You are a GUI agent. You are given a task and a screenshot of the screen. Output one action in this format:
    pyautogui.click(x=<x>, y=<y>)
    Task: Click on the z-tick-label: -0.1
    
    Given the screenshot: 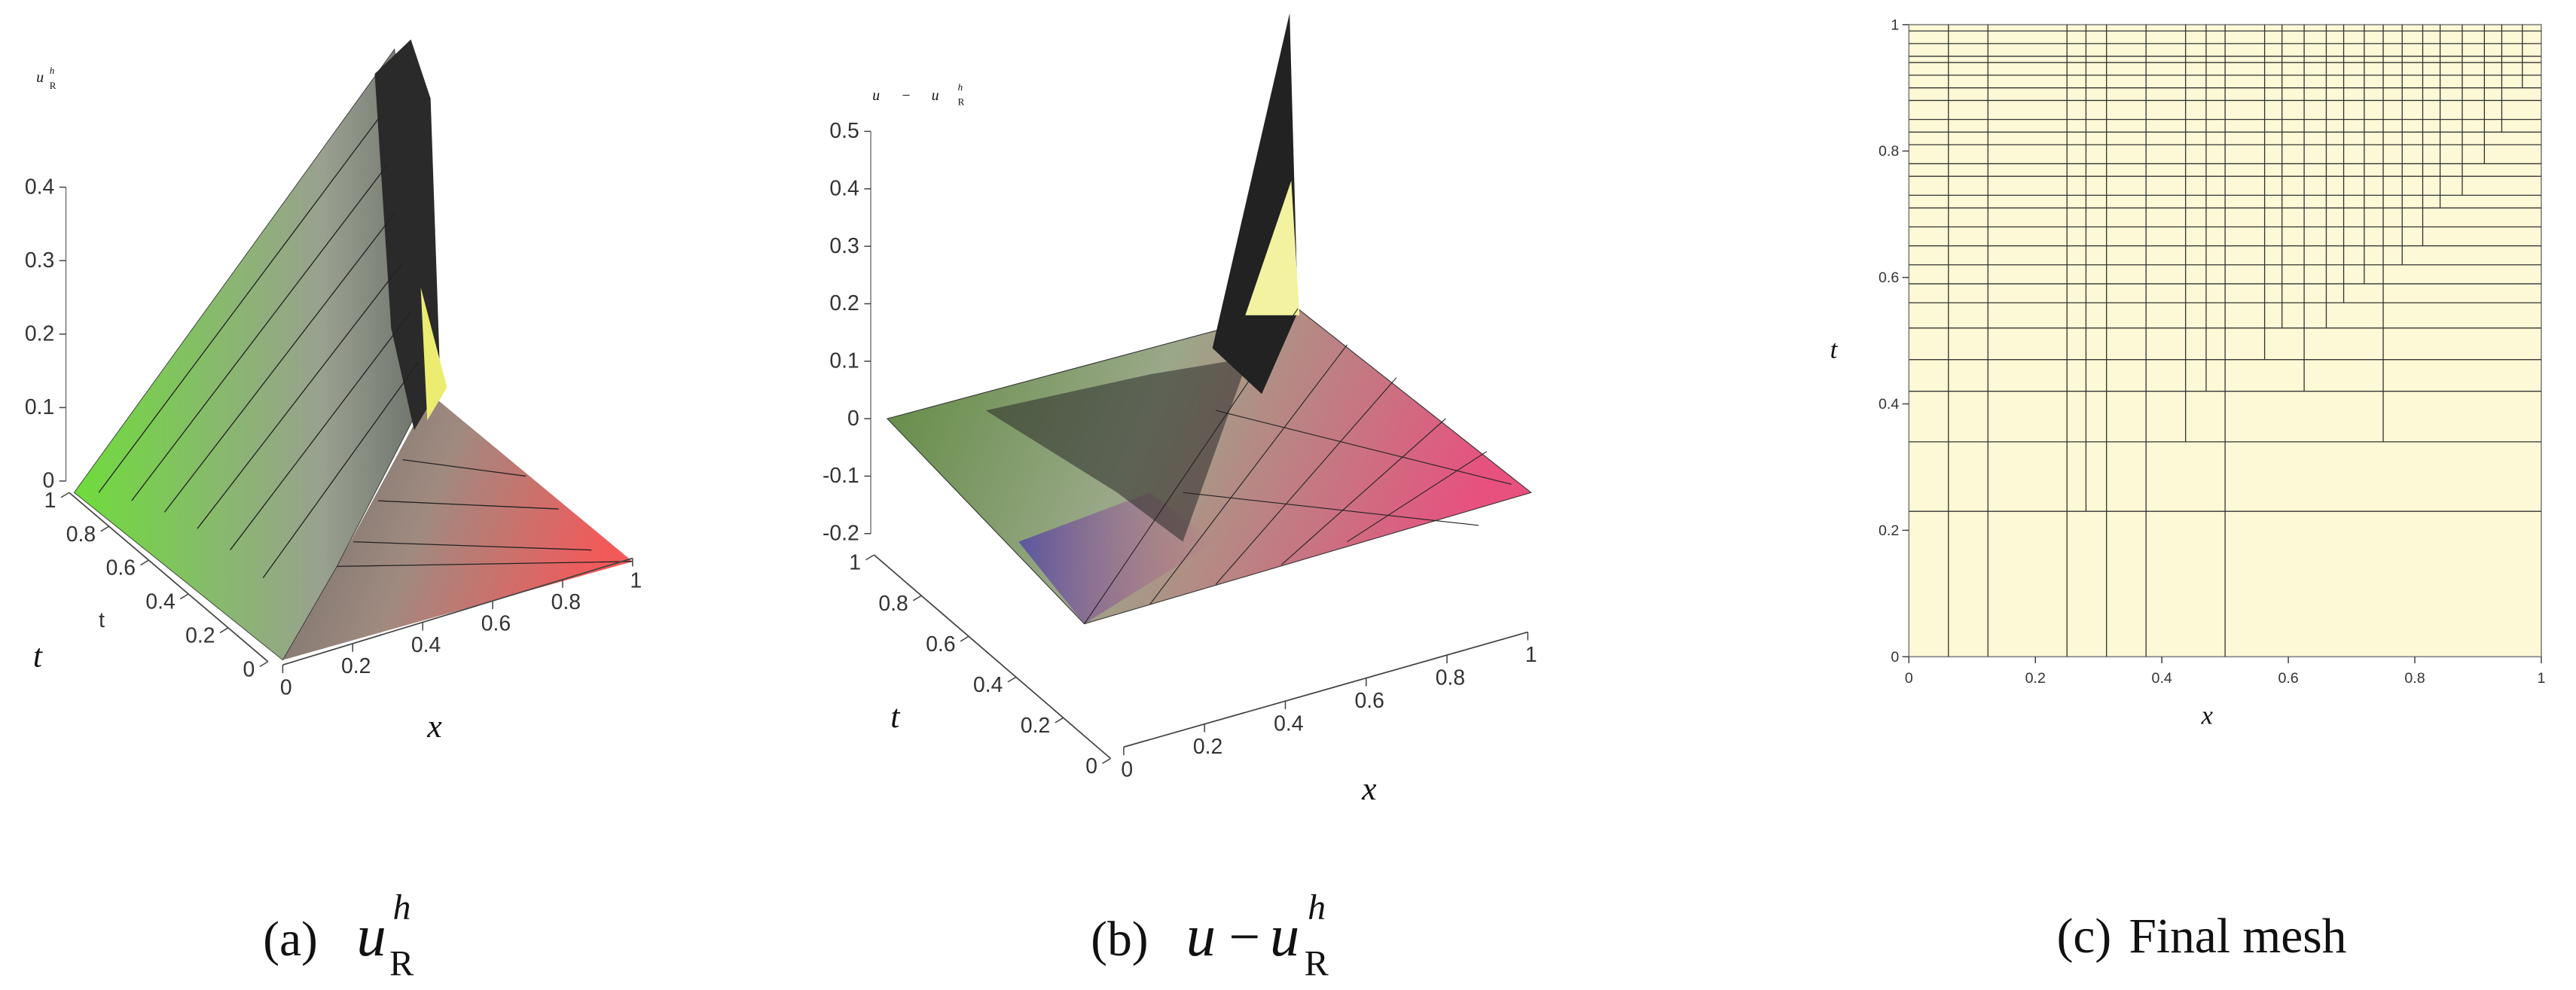 What is the action you would take?
    pyautogui.click(x=841, y=476)
    